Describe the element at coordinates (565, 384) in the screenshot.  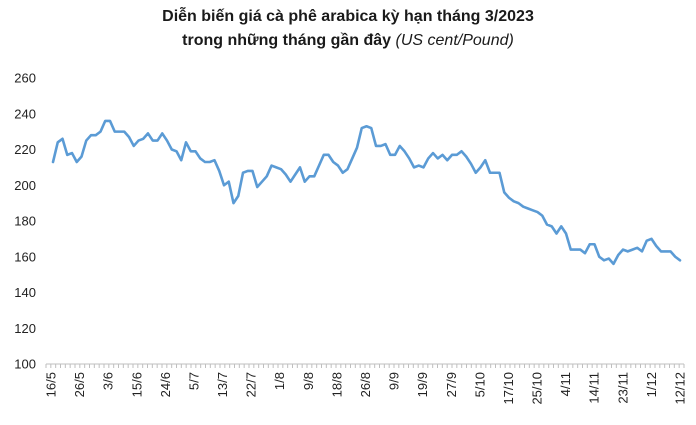
I see `x-tick-label: 4/11` at that location.